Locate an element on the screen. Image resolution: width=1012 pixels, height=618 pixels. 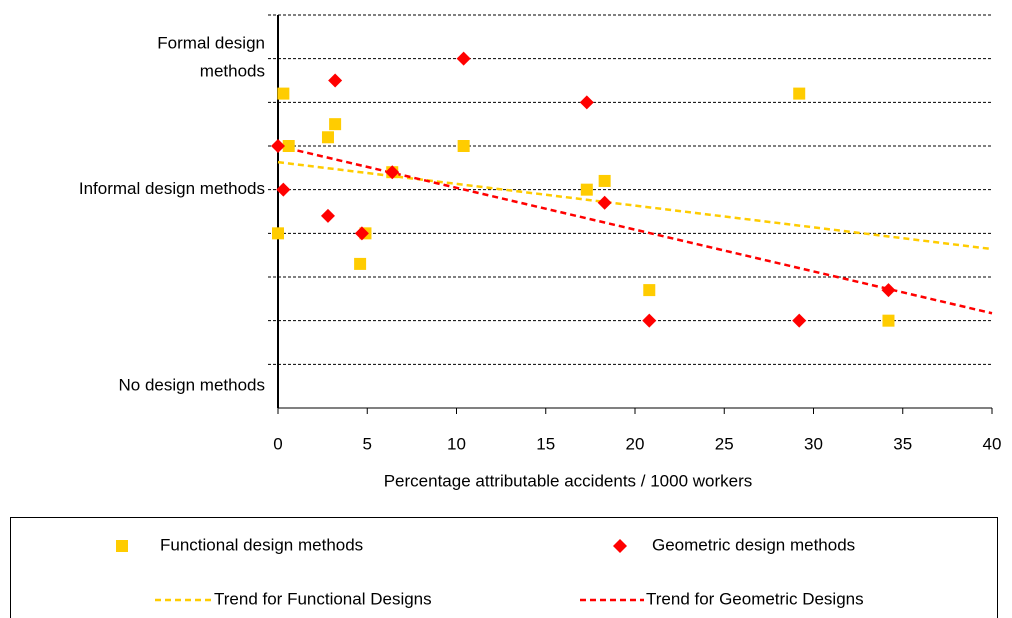
x-tick-label: 10 is located at coordinates (456, 443).